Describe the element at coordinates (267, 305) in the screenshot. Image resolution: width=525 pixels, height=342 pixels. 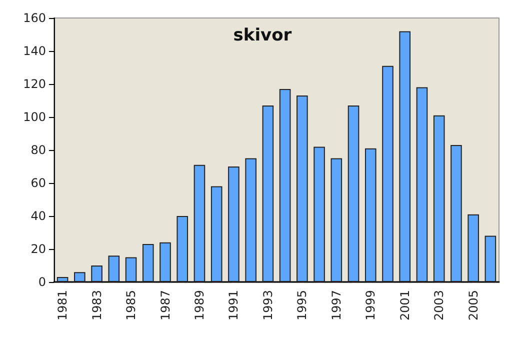
I see `x-tick-label: 1993` at that location.